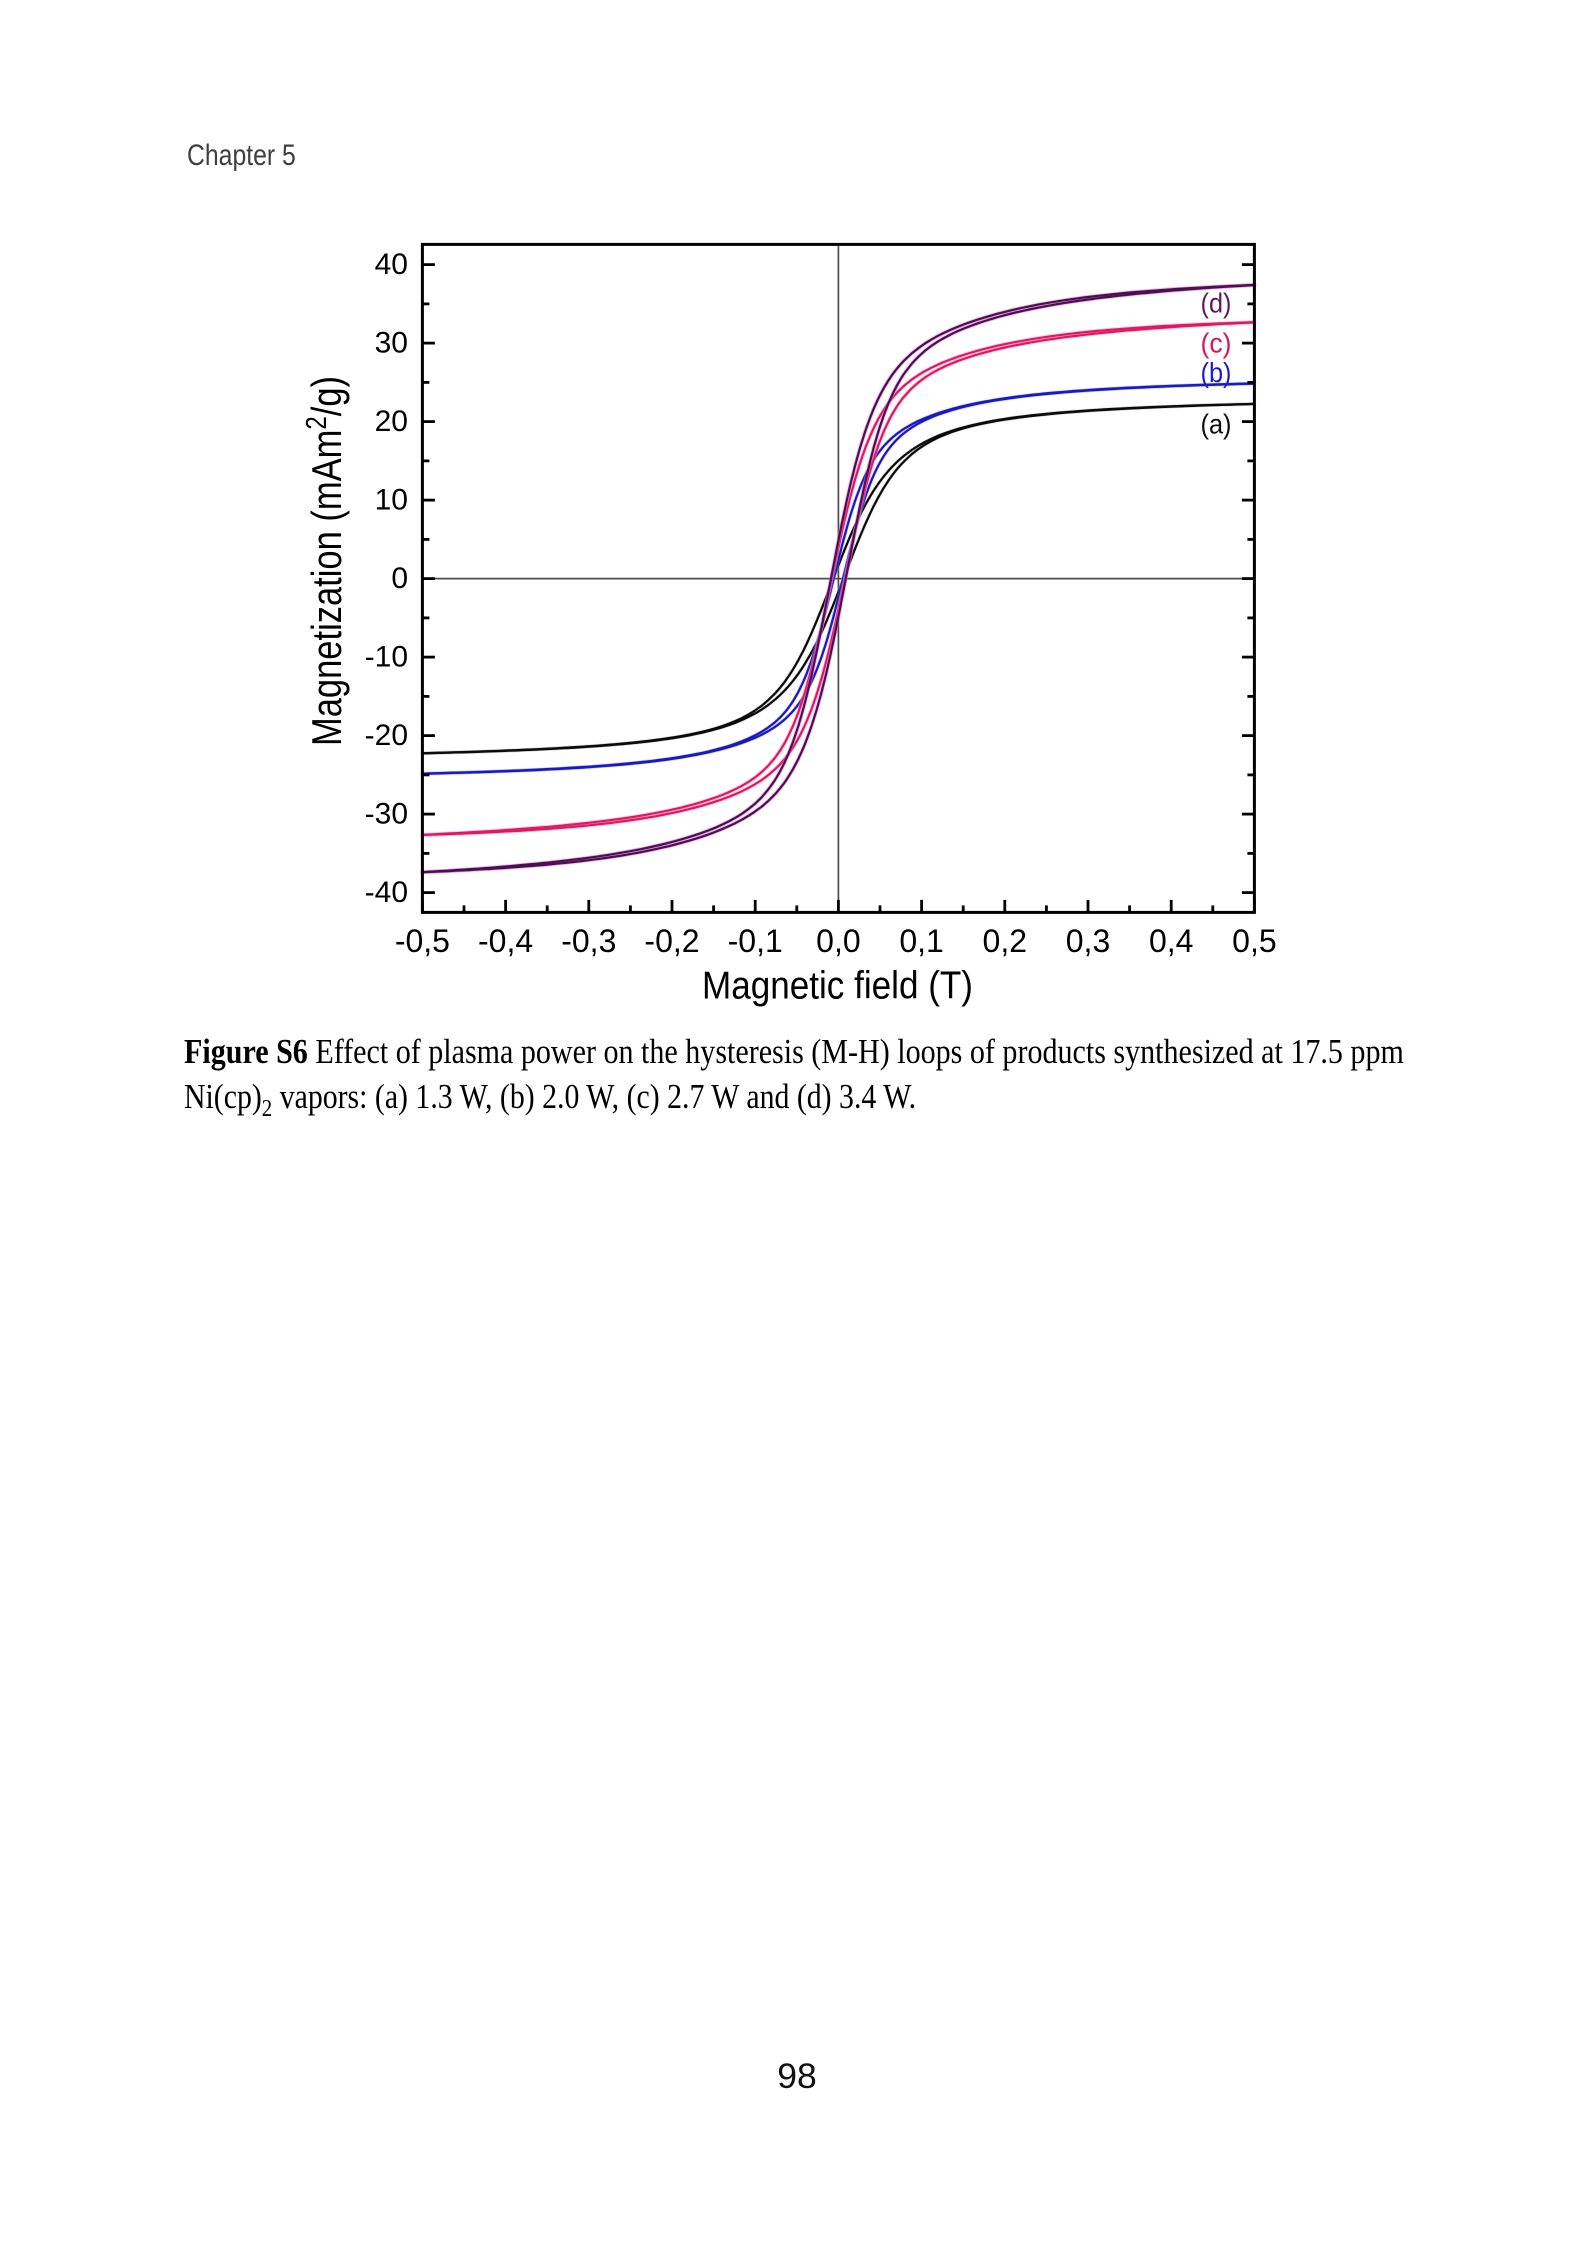  What do you see at coordinates (386, 814) in the screenshot?
I see `svg-text: -30` at bounding box center [386, 814].